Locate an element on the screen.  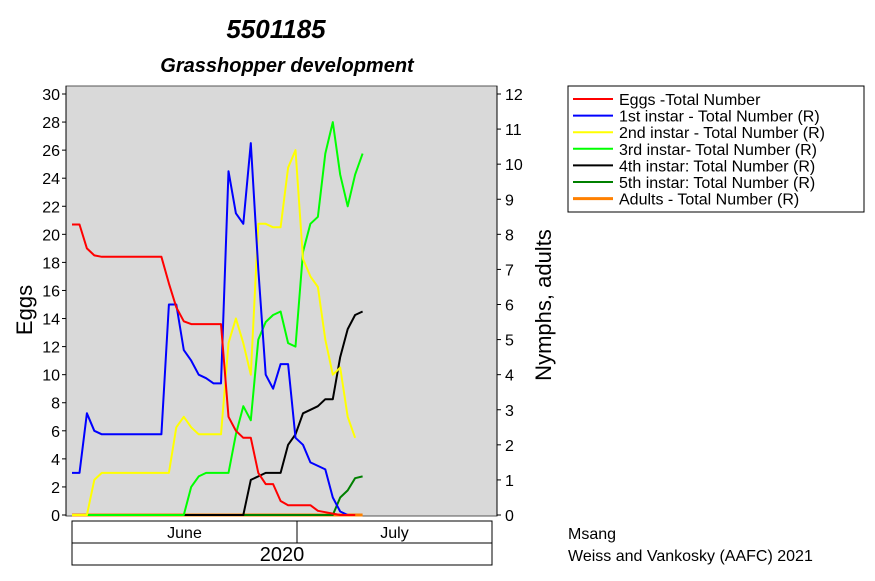
left-tick-label: 2 is located at coordinates (55, 488).